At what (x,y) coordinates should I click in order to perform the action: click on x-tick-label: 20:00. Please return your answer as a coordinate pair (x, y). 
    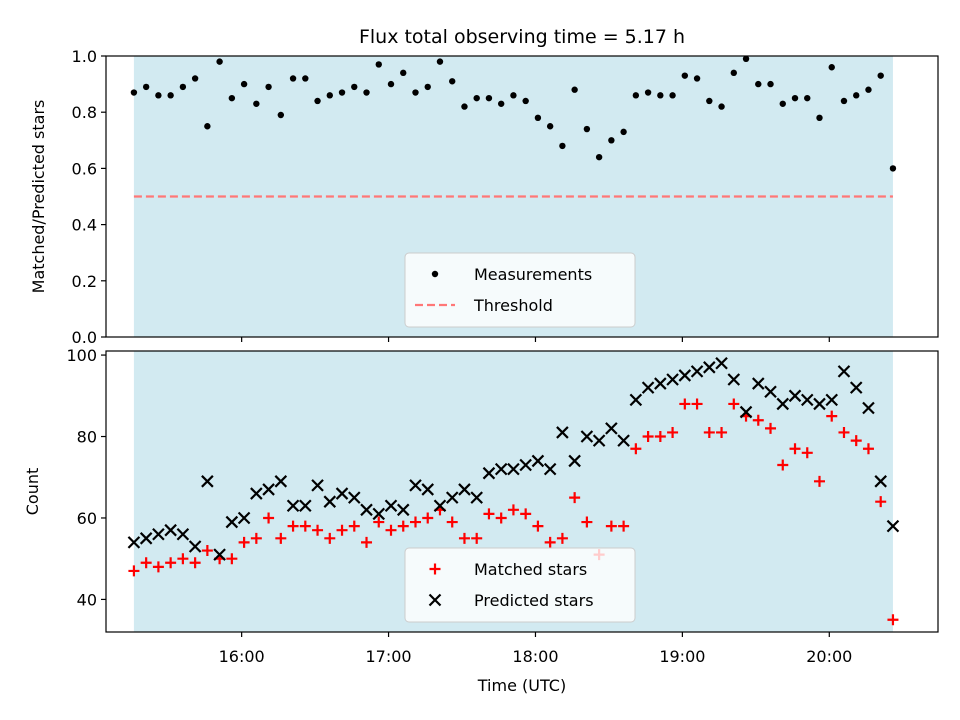
    Looking at the image, I should click on (829, 656).